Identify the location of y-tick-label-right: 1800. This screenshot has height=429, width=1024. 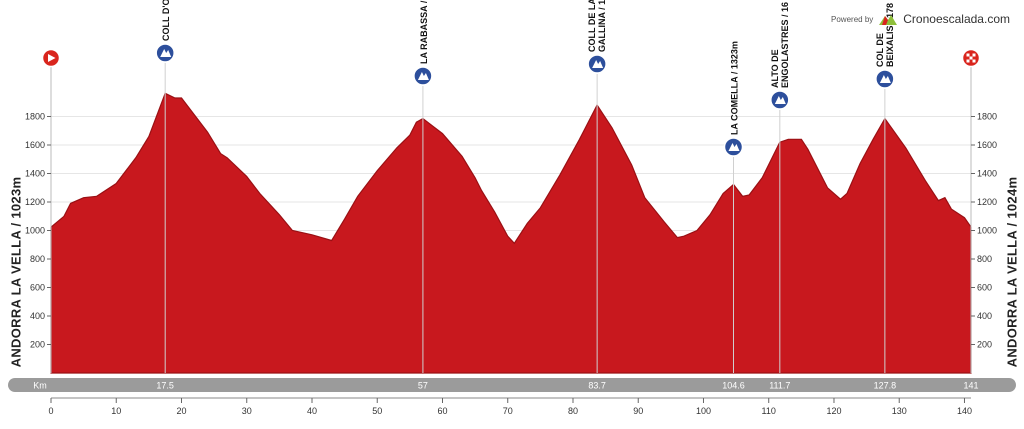
(987, 117).